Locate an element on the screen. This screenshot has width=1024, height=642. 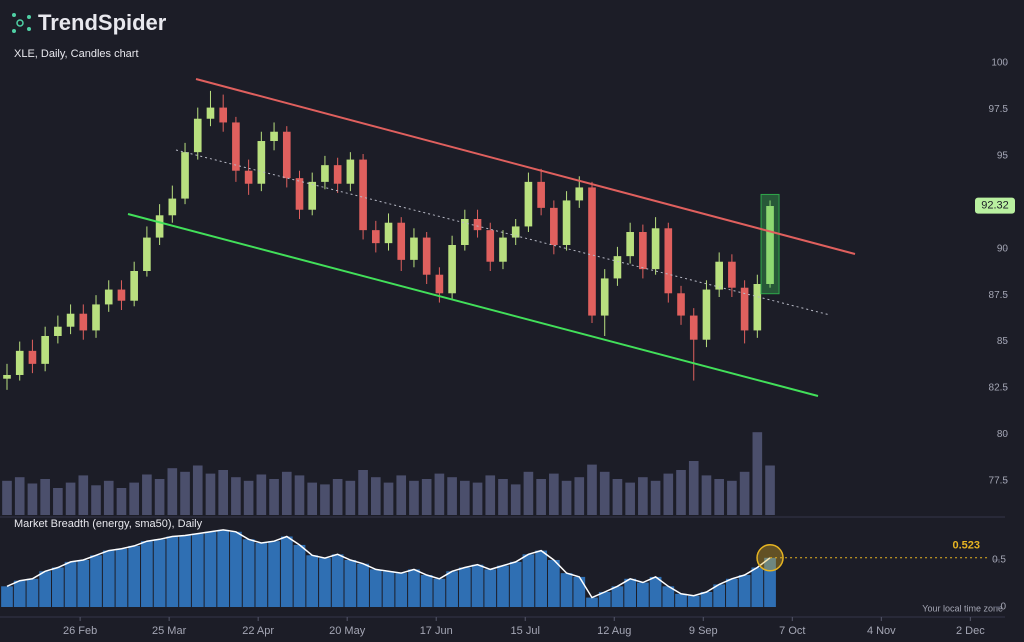
x-tick-label: 26 Feb is located at coordinates (80, 631).